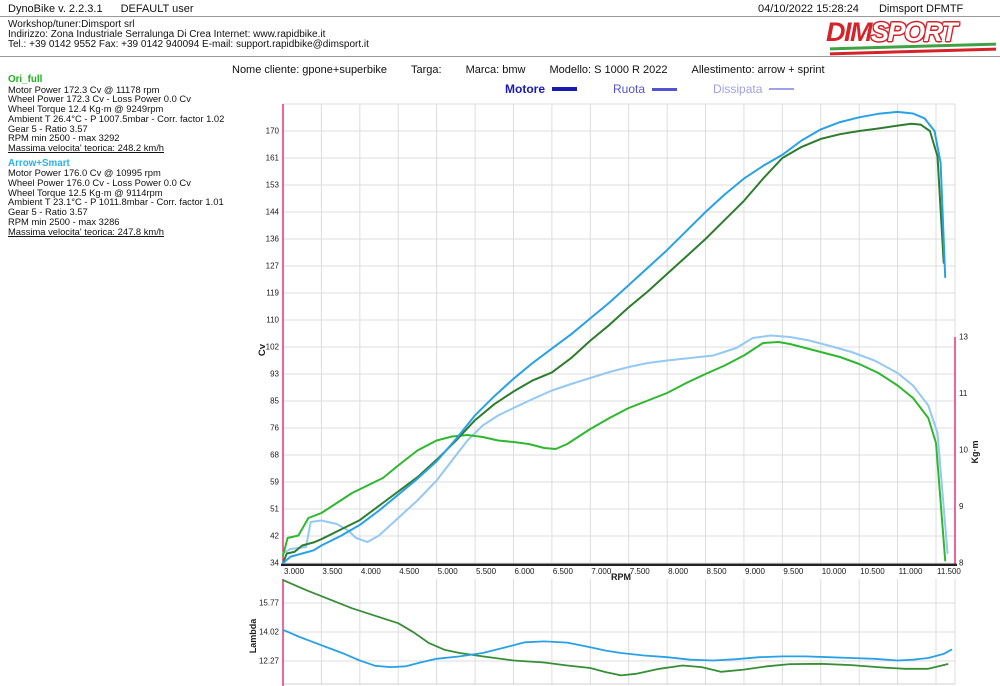 This screenshot has width=1000, height=686. Describe the element at coordinates (914, 32) in the screenshot. I see `logo-text-sport: SPORT` at that location.